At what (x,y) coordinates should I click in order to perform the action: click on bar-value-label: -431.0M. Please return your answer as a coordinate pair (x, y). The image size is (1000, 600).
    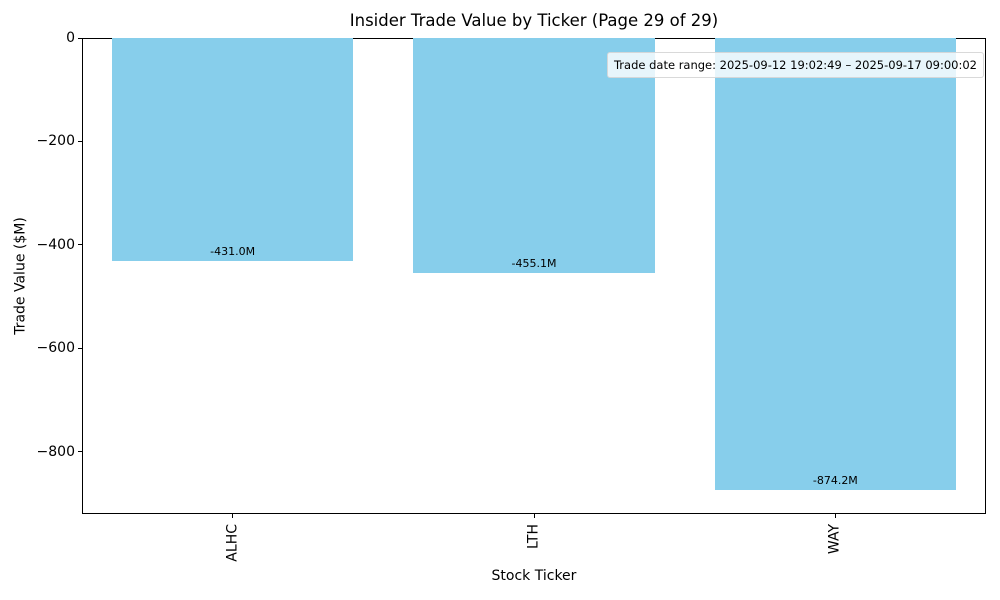
    Looking at the image, I should click on (233, 251).